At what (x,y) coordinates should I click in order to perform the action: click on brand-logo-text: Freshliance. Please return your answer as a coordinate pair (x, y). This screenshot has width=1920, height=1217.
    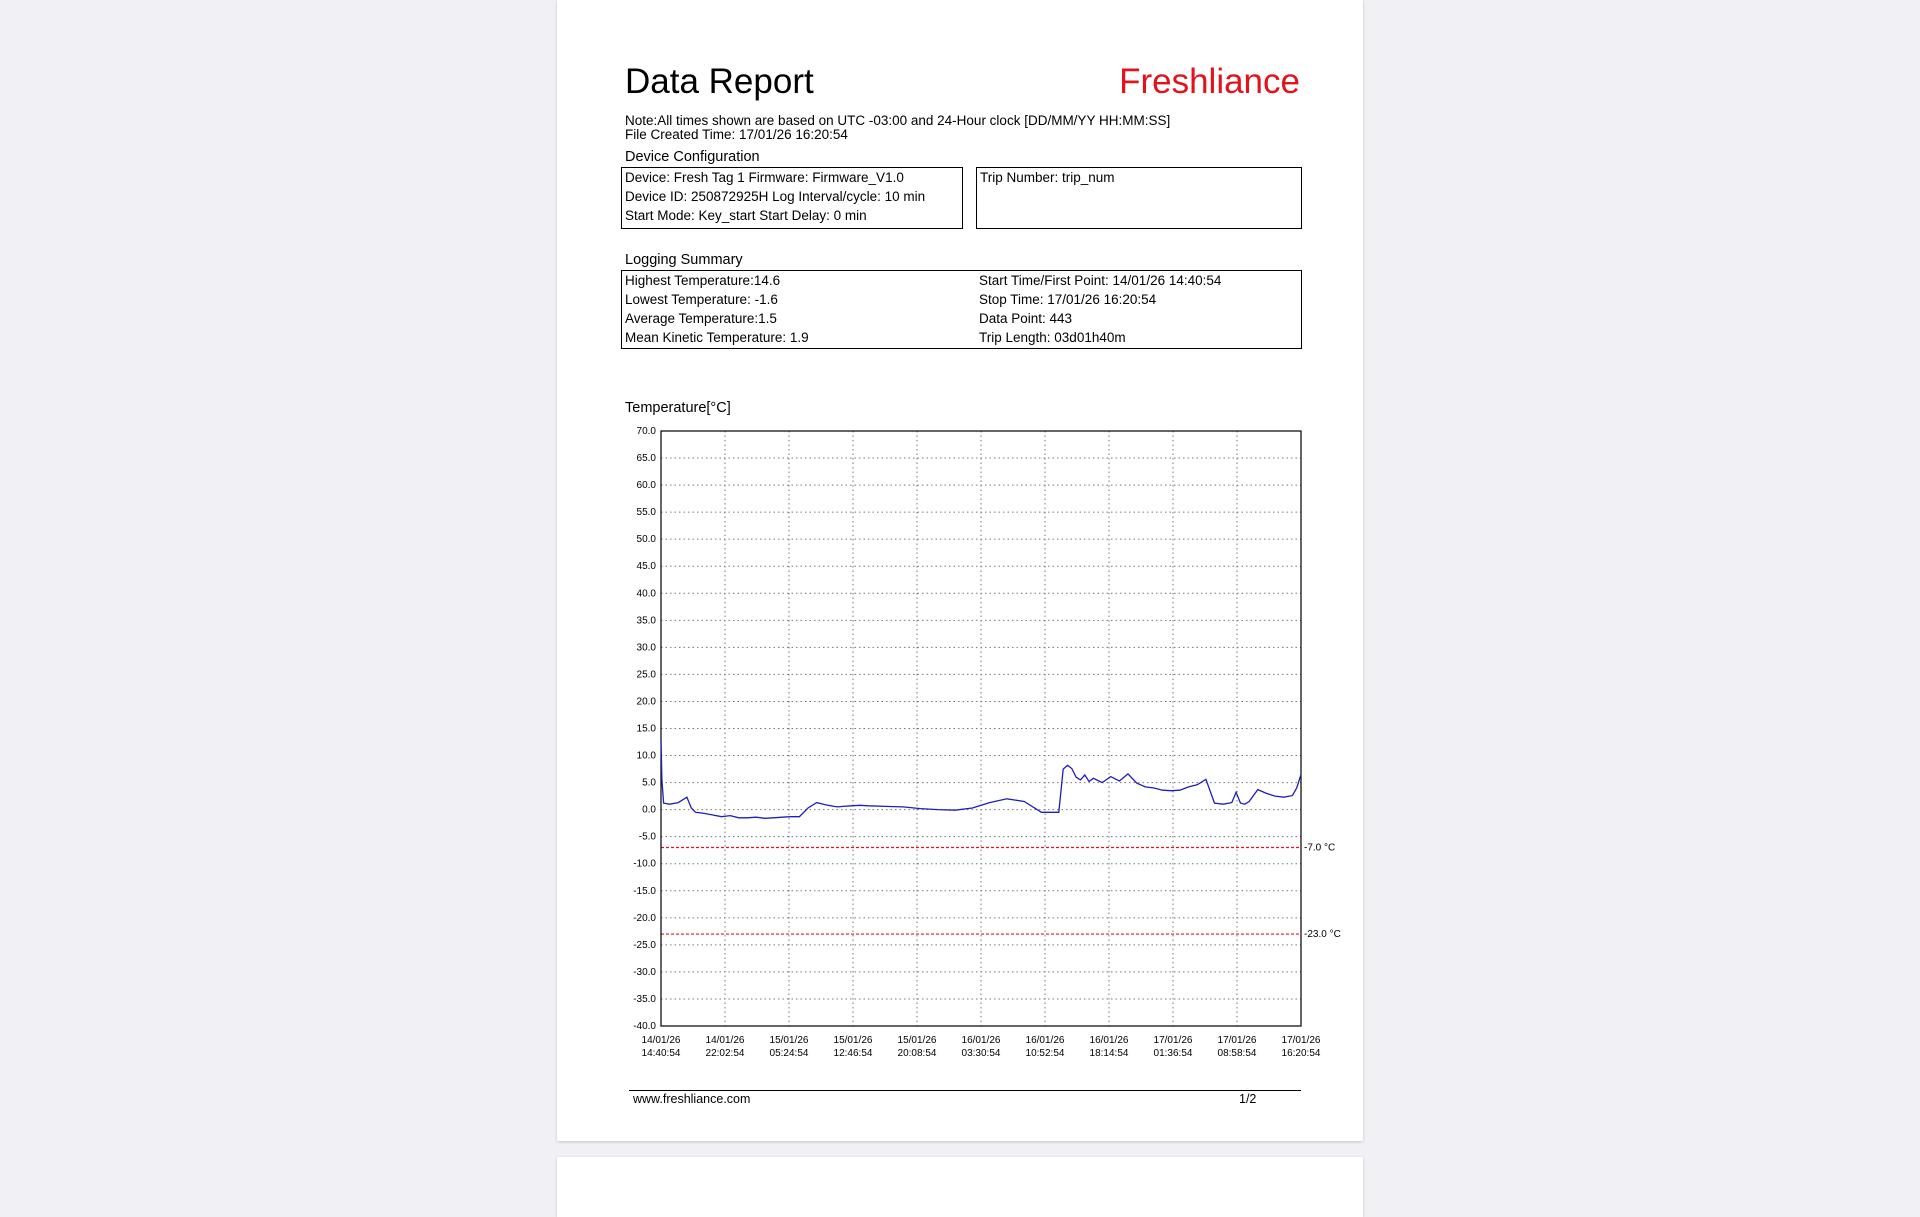
    Looking at the image, I should click on (1209, 81).